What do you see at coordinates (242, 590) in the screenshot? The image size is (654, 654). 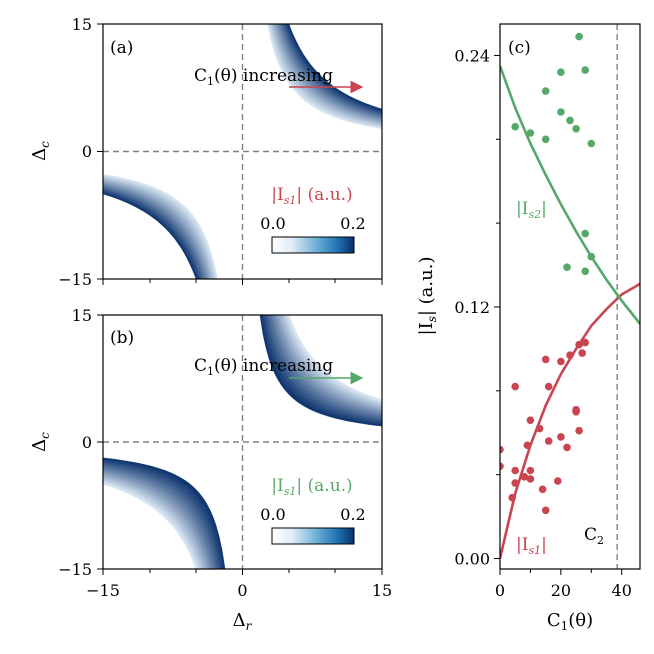 I see `panel-b-xtick-label: 0` at bounding box center [242, 590].